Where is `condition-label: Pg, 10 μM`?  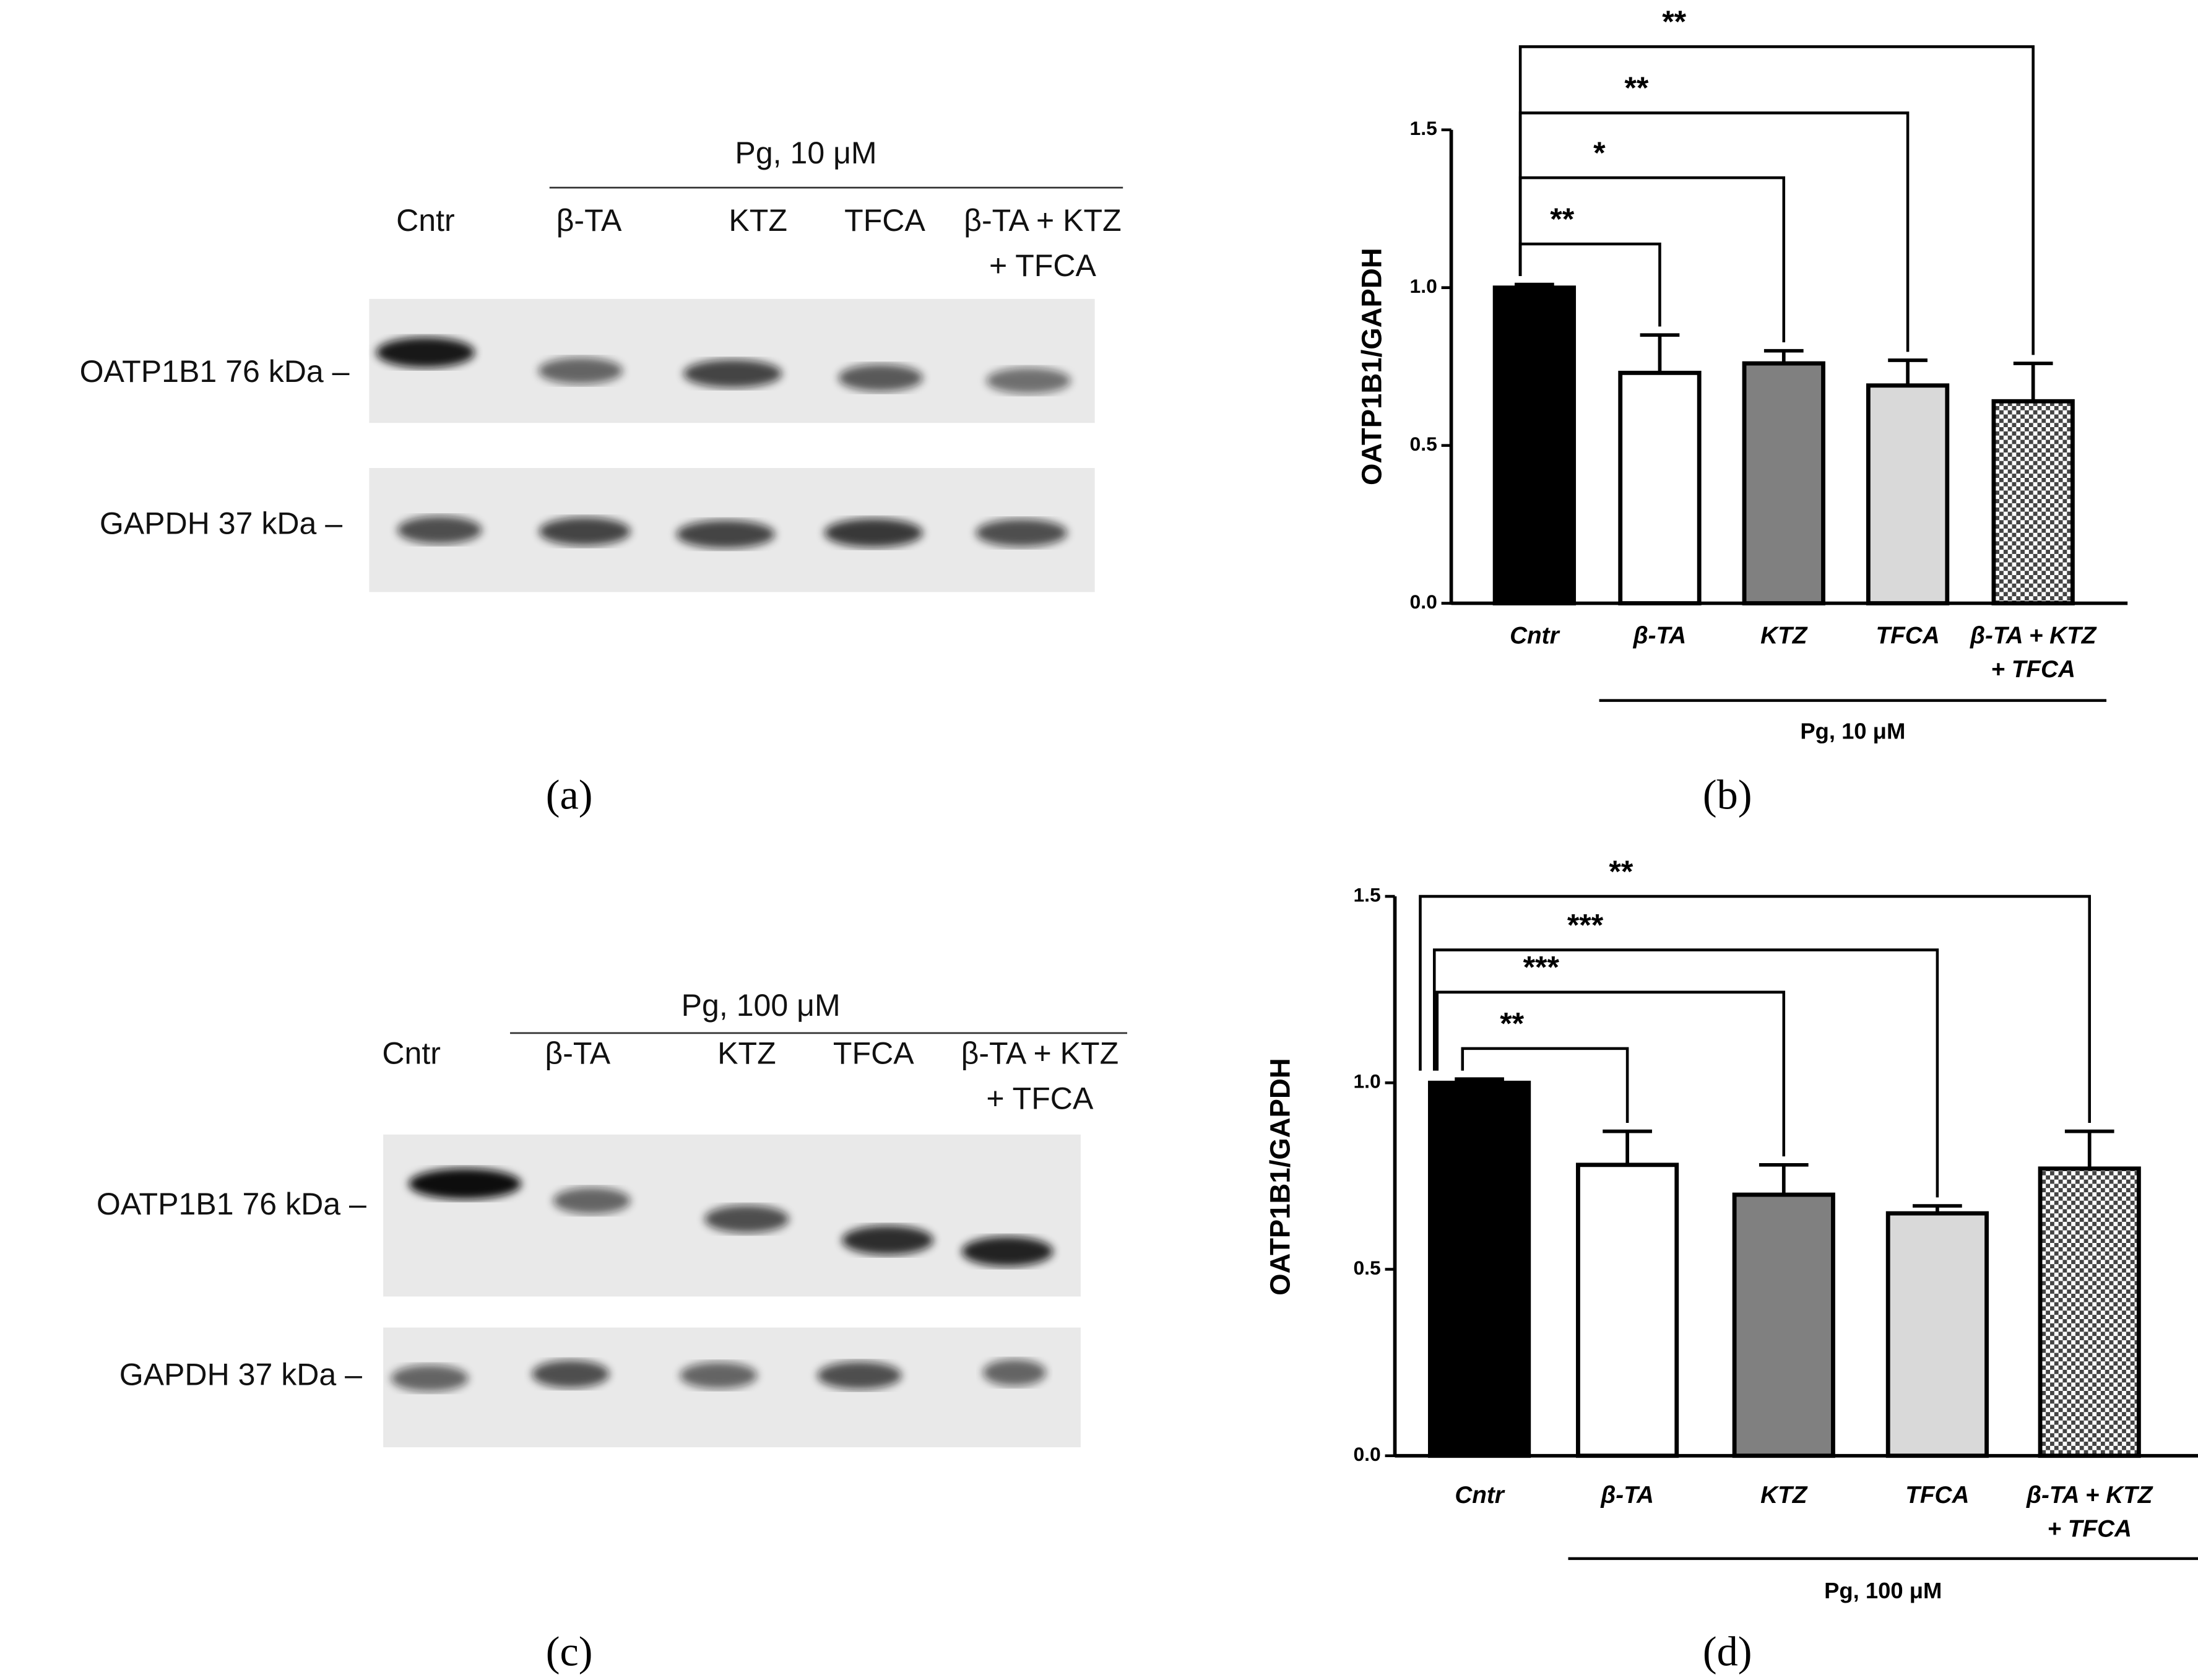
condition-label: Pg, 10 μM is located at coordinates (805, 153).